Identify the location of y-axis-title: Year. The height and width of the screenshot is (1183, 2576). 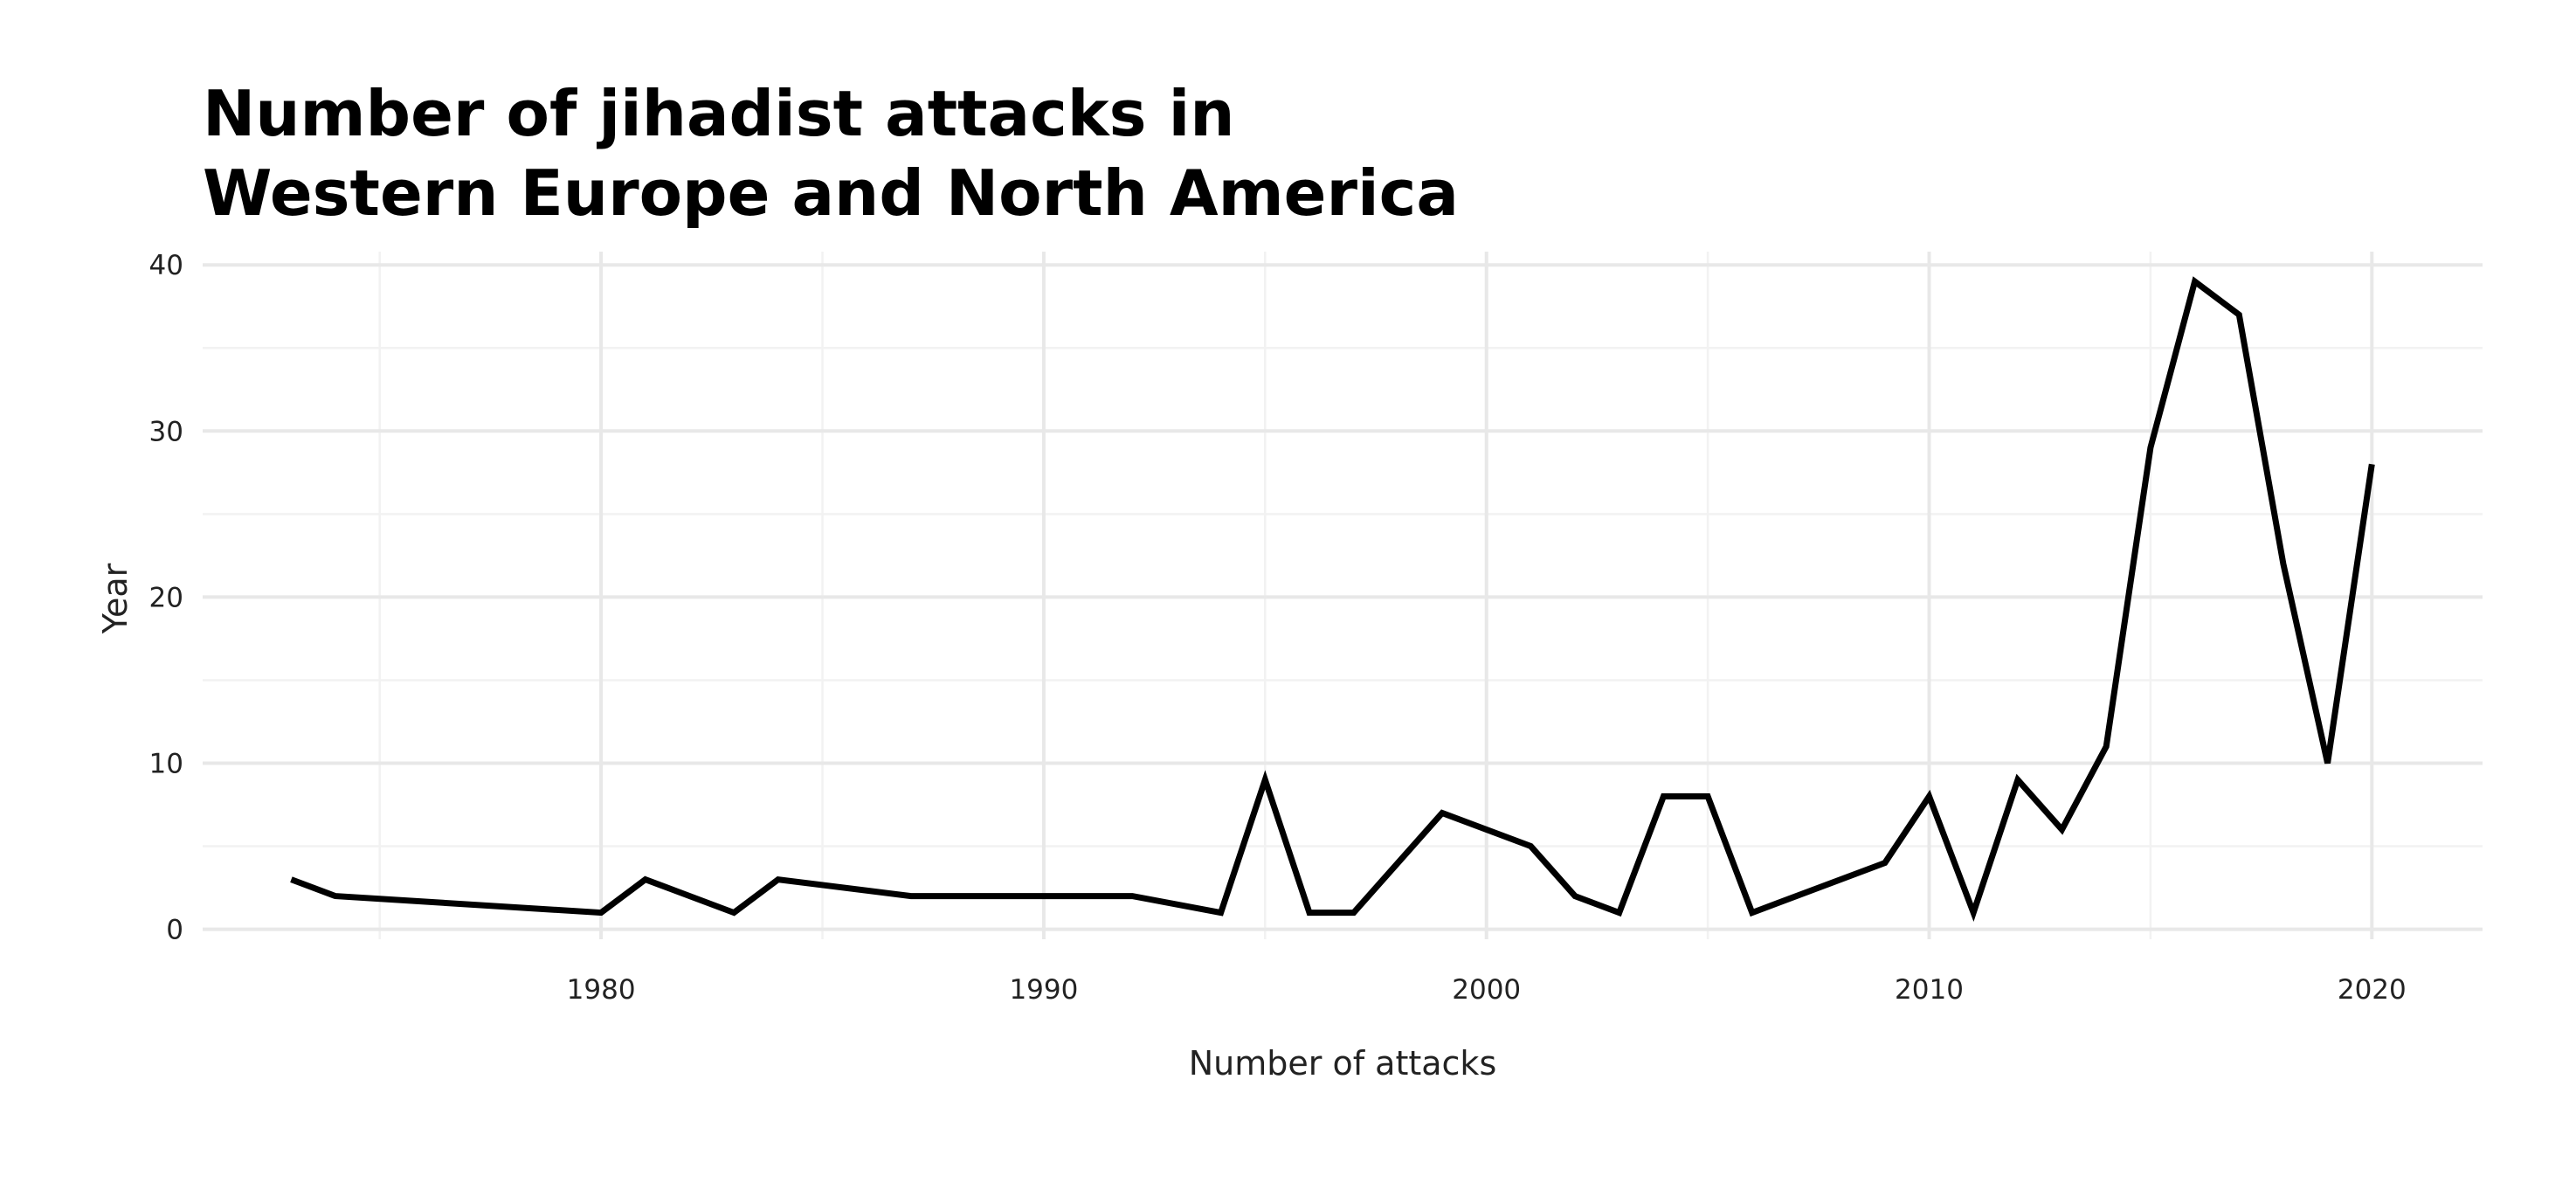
(115, 598).